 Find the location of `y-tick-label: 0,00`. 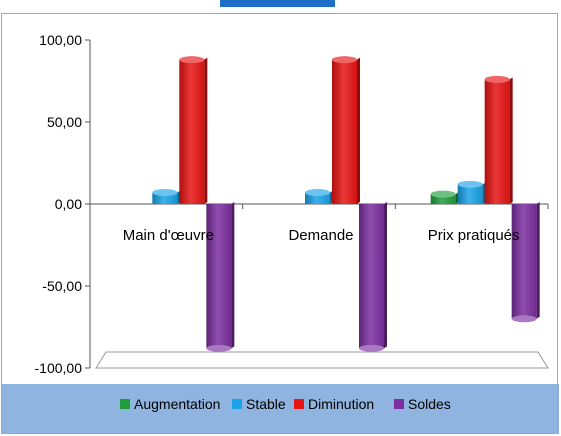

y-tick-label: 0,00 is located at coordinates (68, 204).